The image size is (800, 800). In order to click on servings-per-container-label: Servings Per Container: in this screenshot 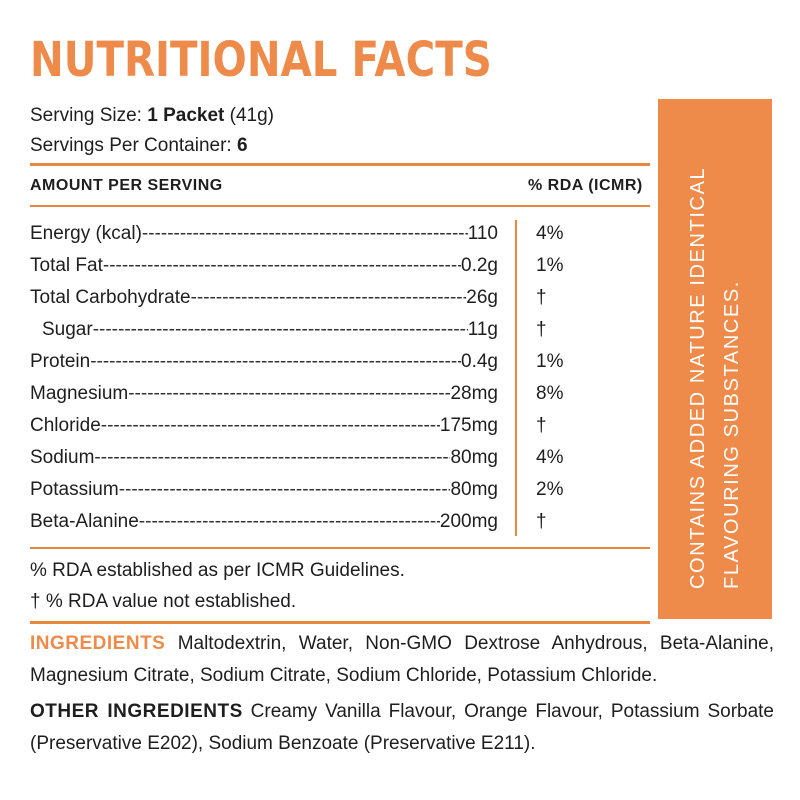, I will do `click(131, 145)`.